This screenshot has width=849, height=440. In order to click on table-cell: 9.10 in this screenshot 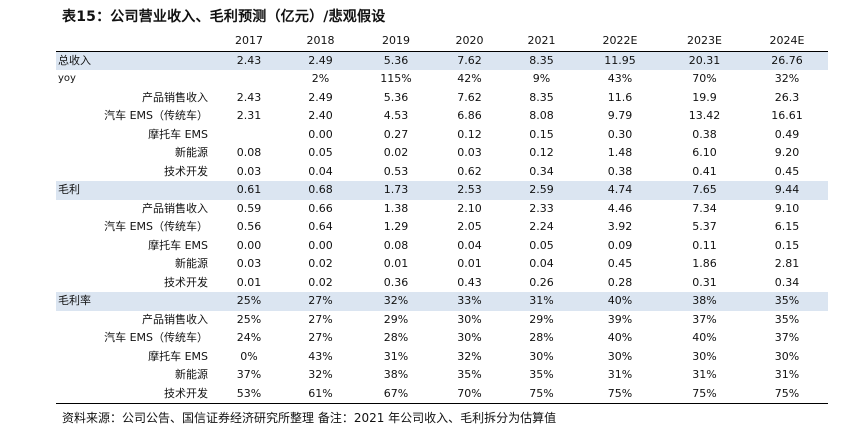, I will do `click(787, 208)`.